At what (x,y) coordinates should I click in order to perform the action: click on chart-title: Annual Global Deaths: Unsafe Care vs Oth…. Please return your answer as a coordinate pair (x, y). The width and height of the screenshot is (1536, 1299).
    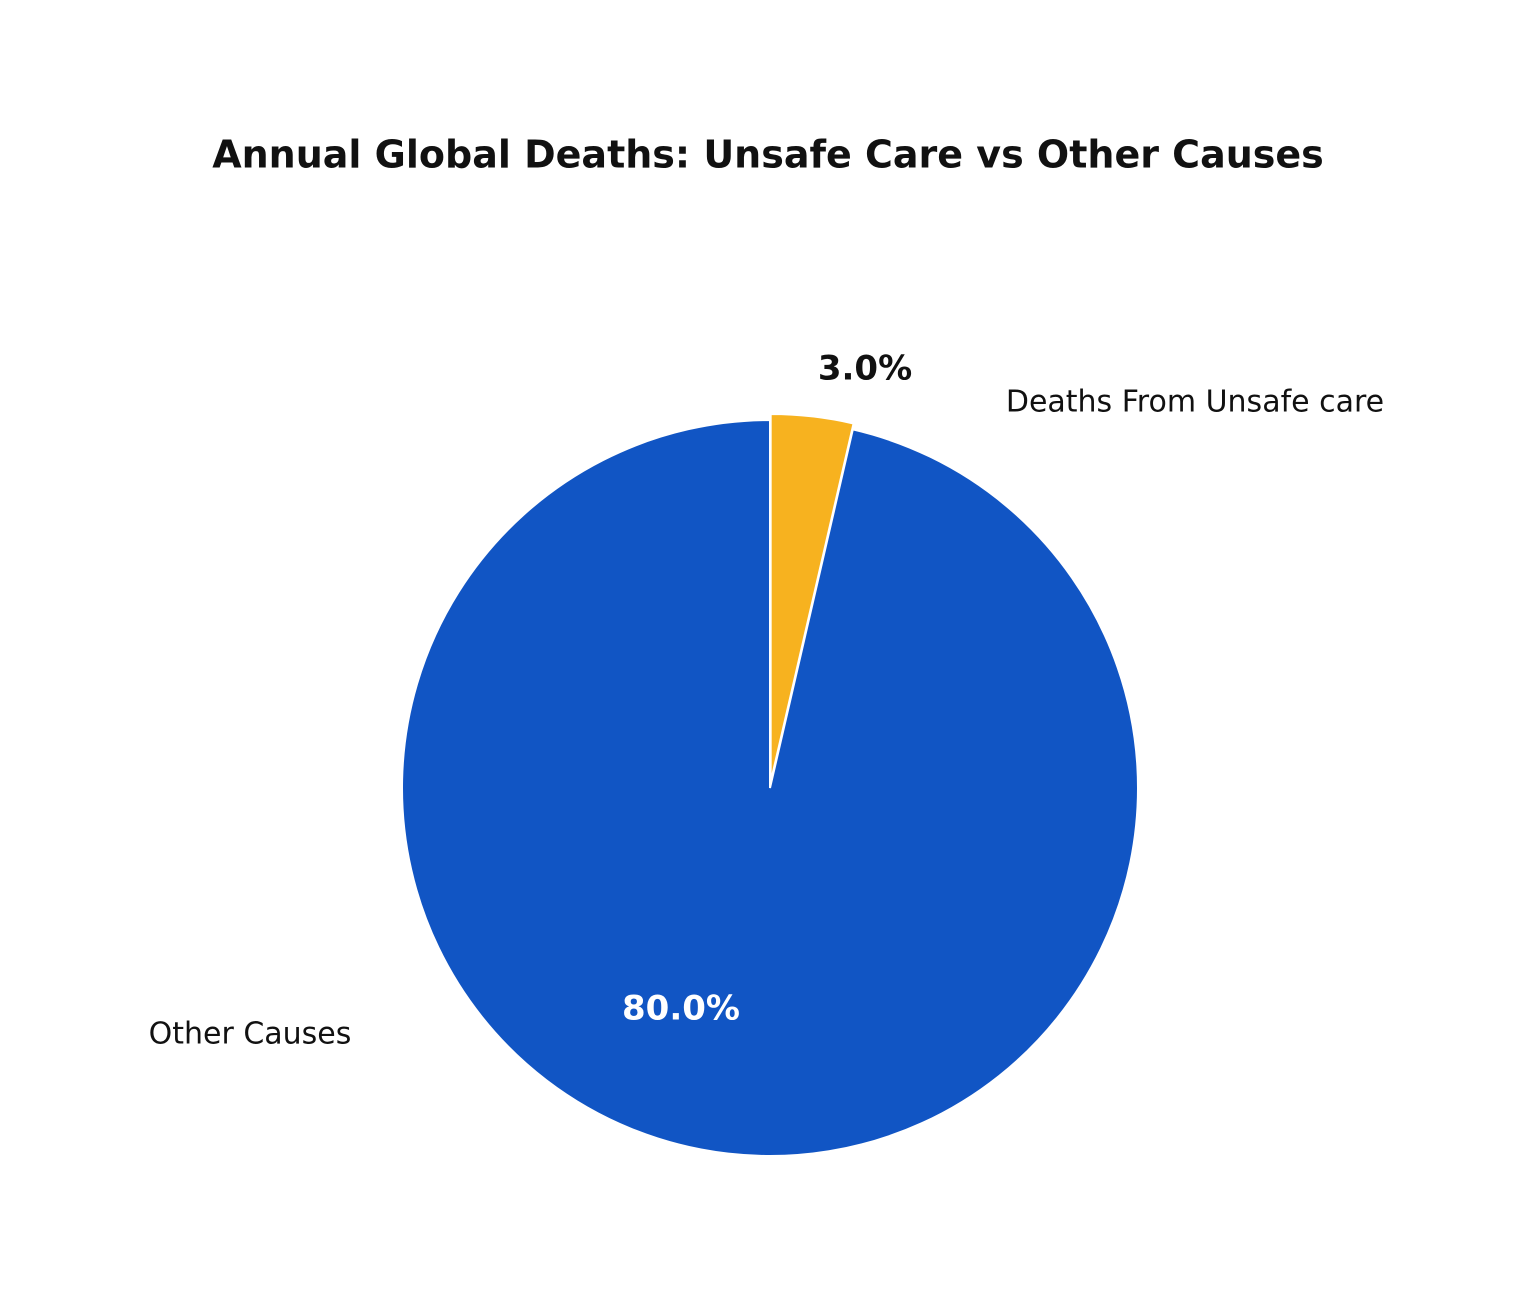
    Looking at the image, I should click on (768, 155).